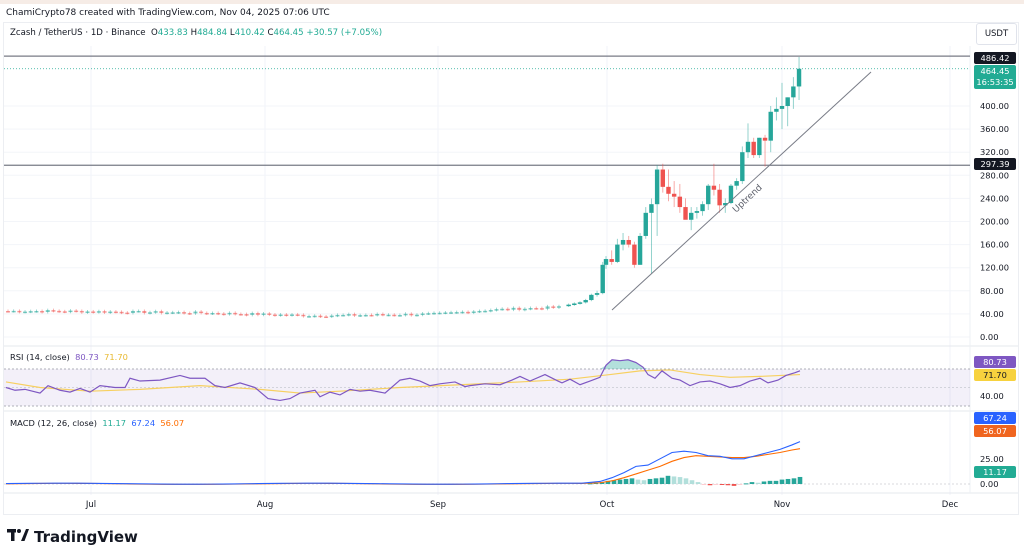 The width and height of the screenshot is (1024, 554). What do you see at coordinates (270, 33) in the screenshot?
I see `close-label: C` at bounding box center [270, 33].